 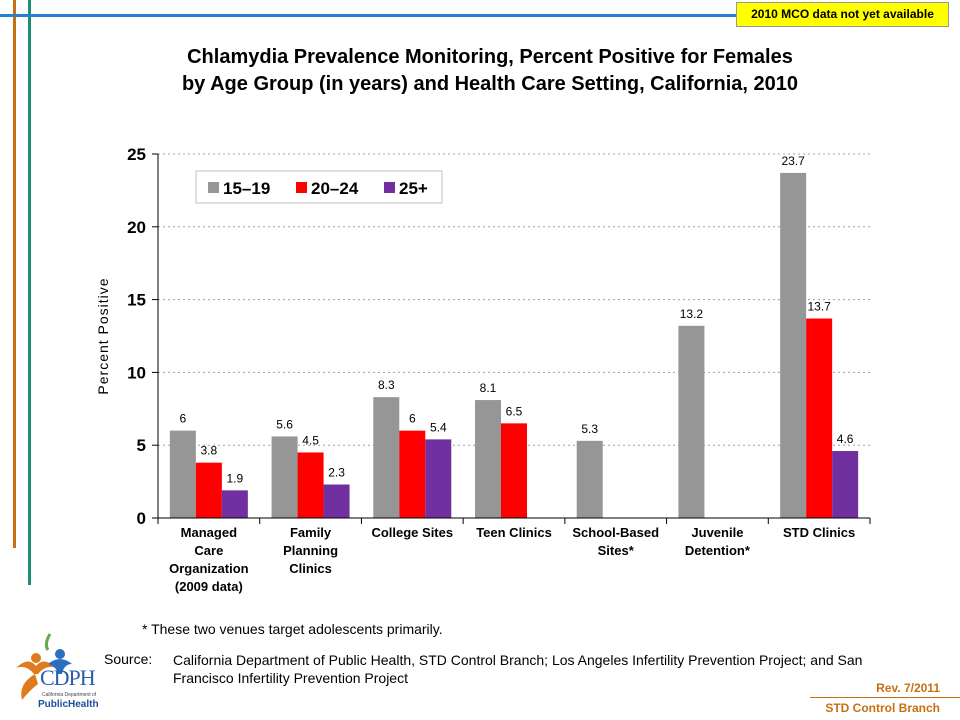 I want to click on legend: 15–19 20–24 25+, so click(x=319, y=187).